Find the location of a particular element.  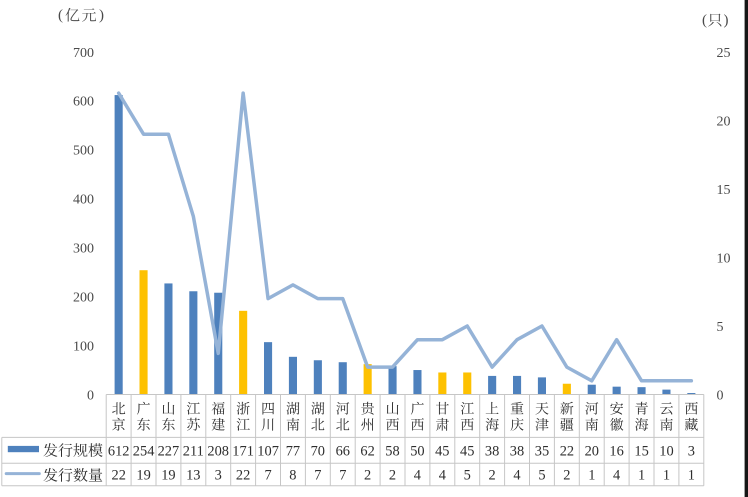

svg-text: 8 is located at coordinates (292, 476).